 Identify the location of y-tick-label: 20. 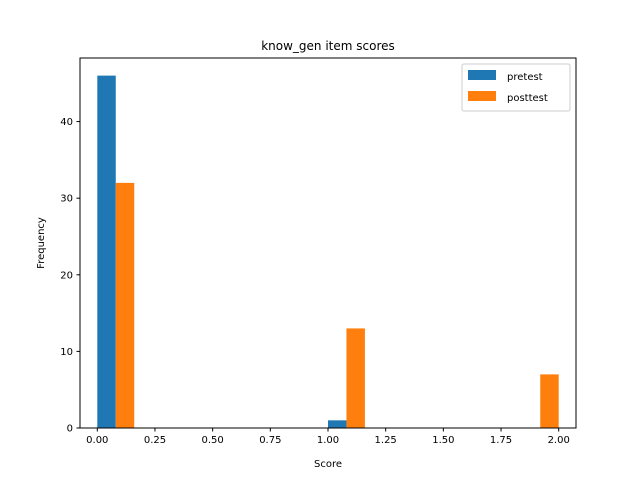
(66, 275).